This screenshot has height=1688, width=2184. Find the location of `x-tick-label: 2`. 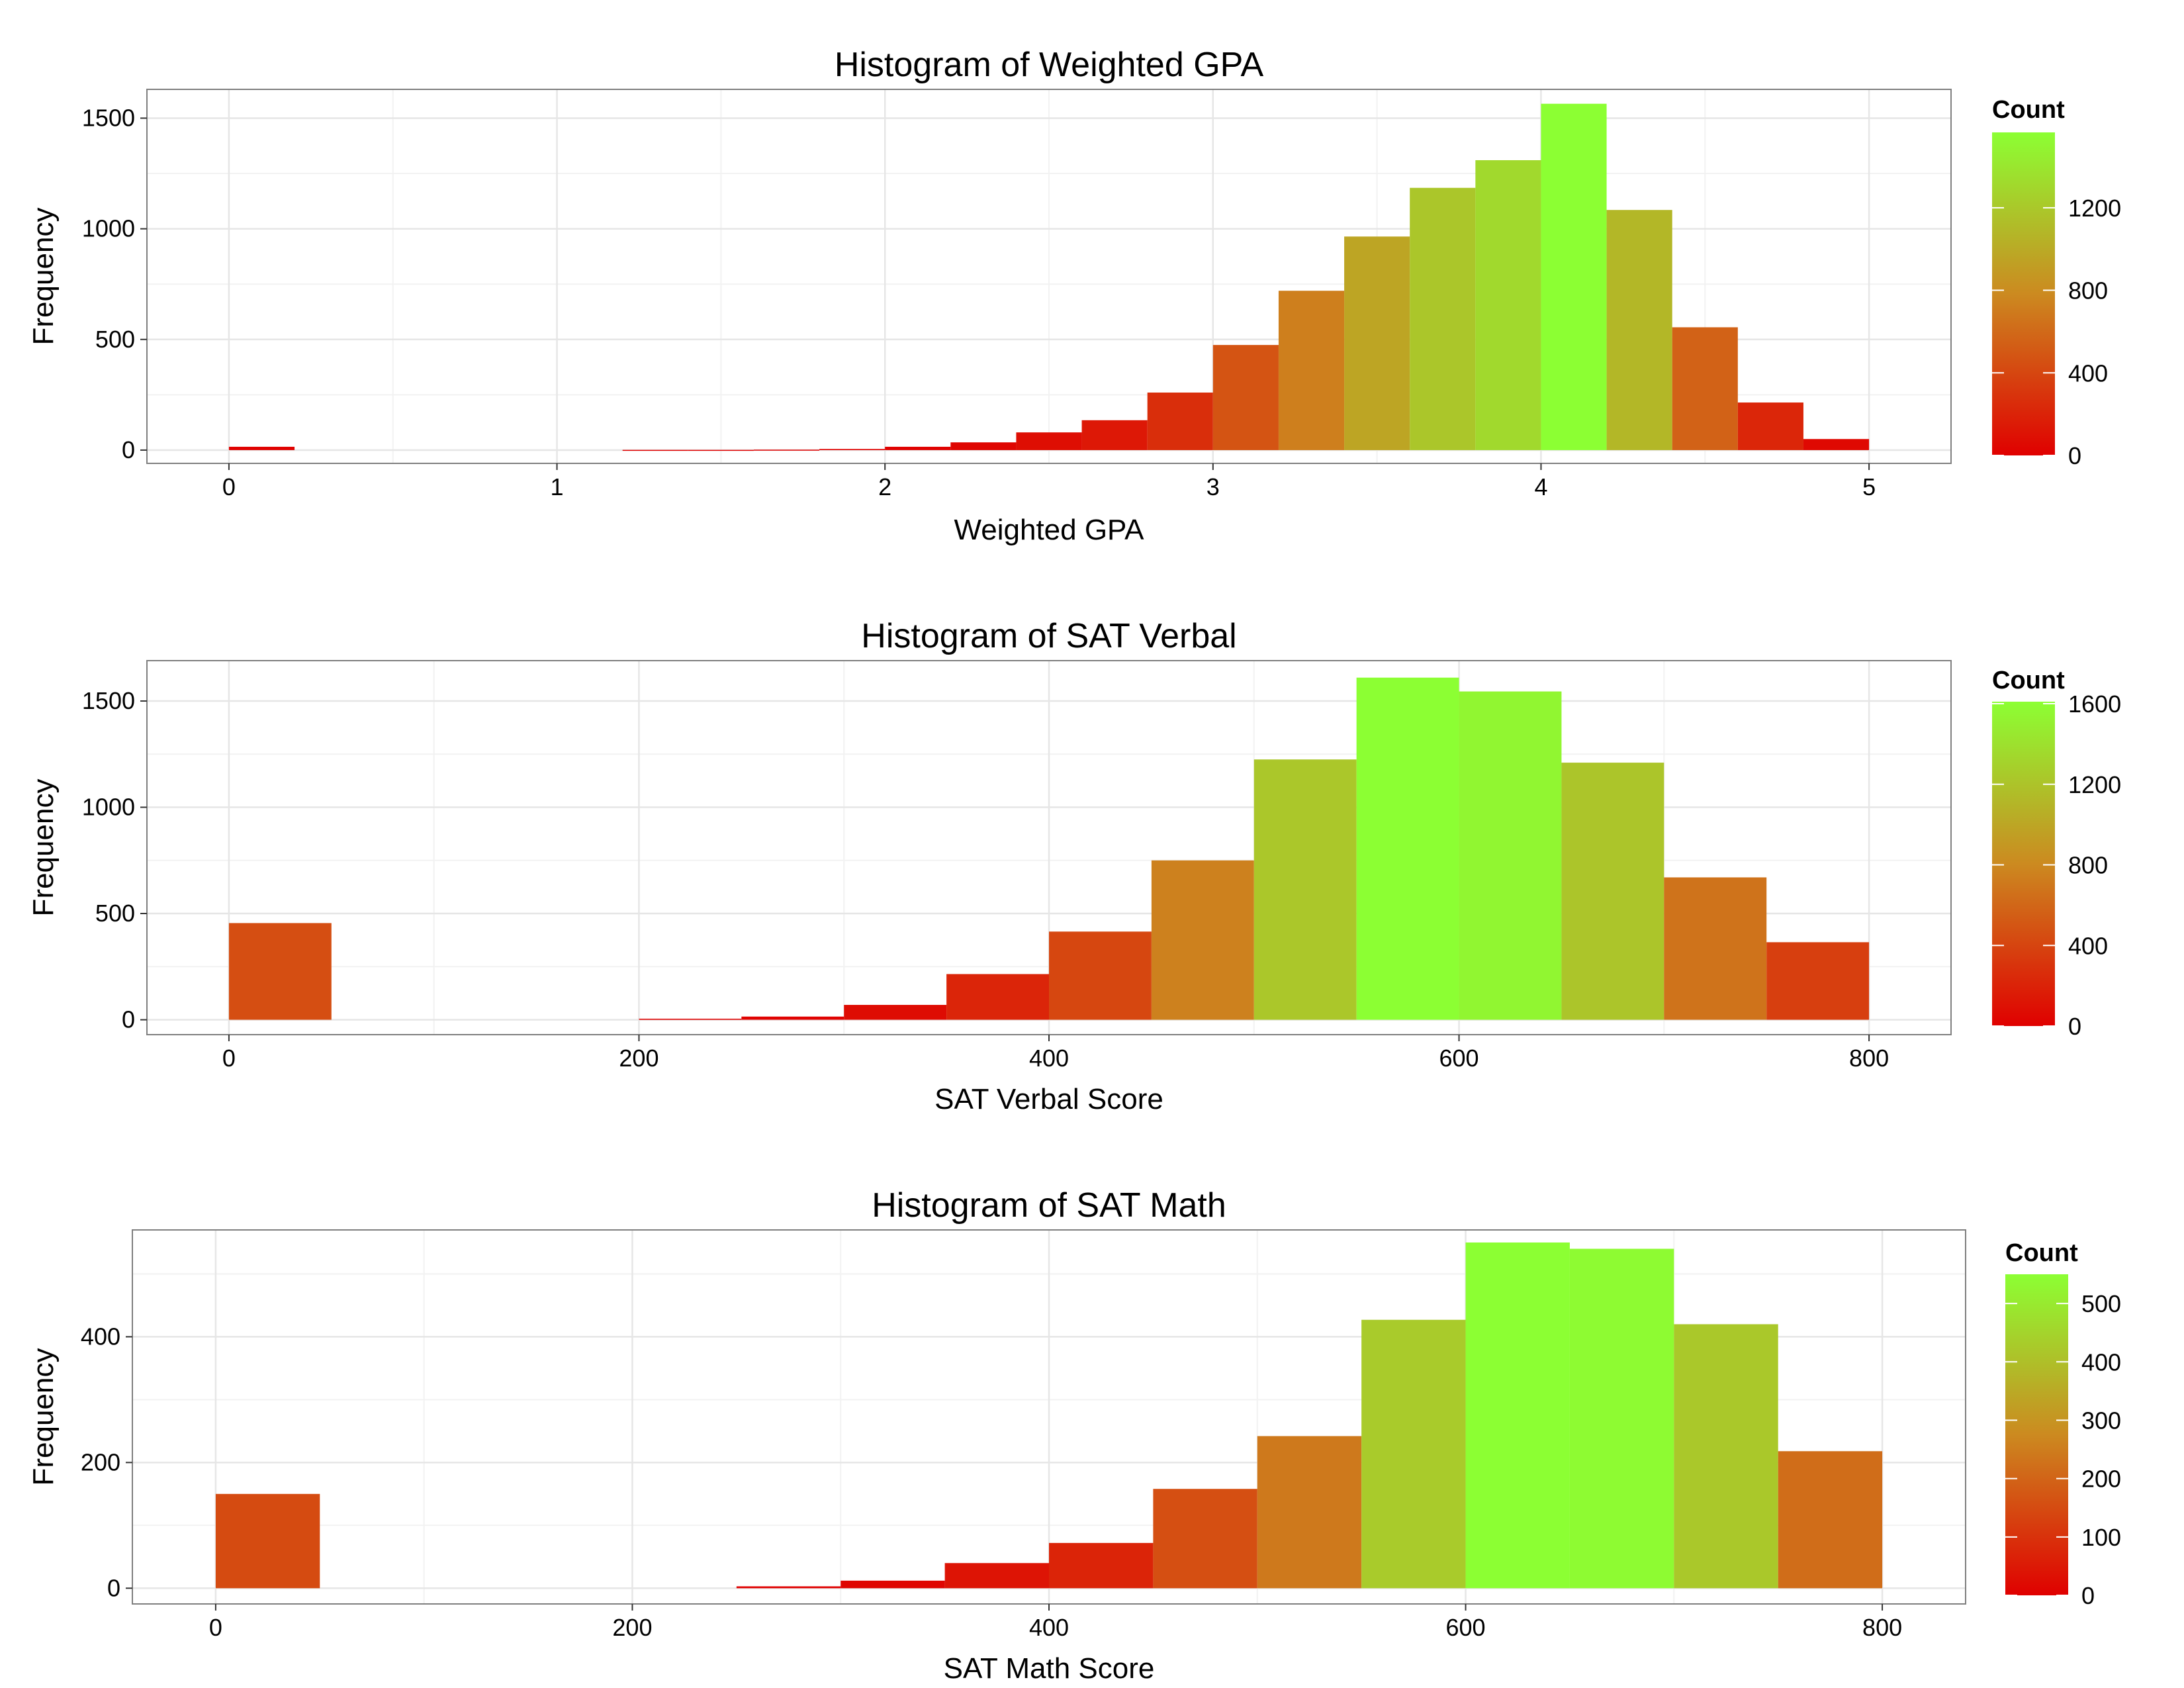

x-tick-label: 2 is located at coordinates (884, 486).